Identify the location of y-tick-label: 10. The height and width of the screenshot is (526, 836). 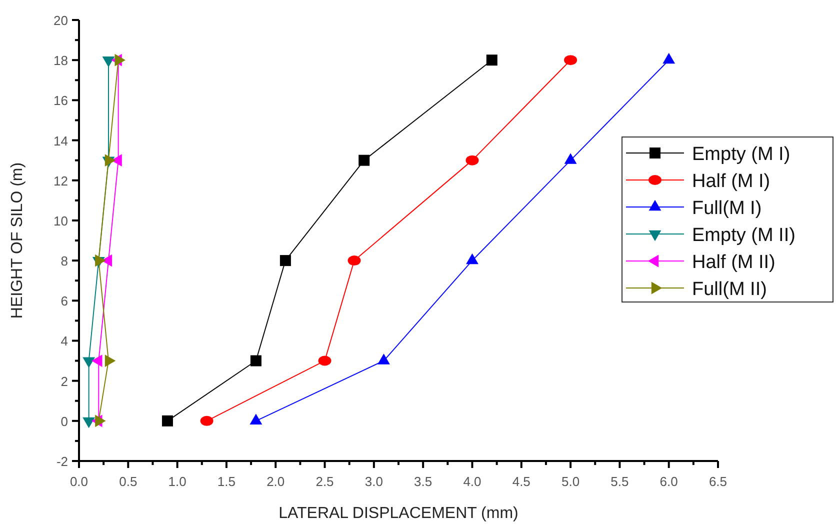
(61, 220).